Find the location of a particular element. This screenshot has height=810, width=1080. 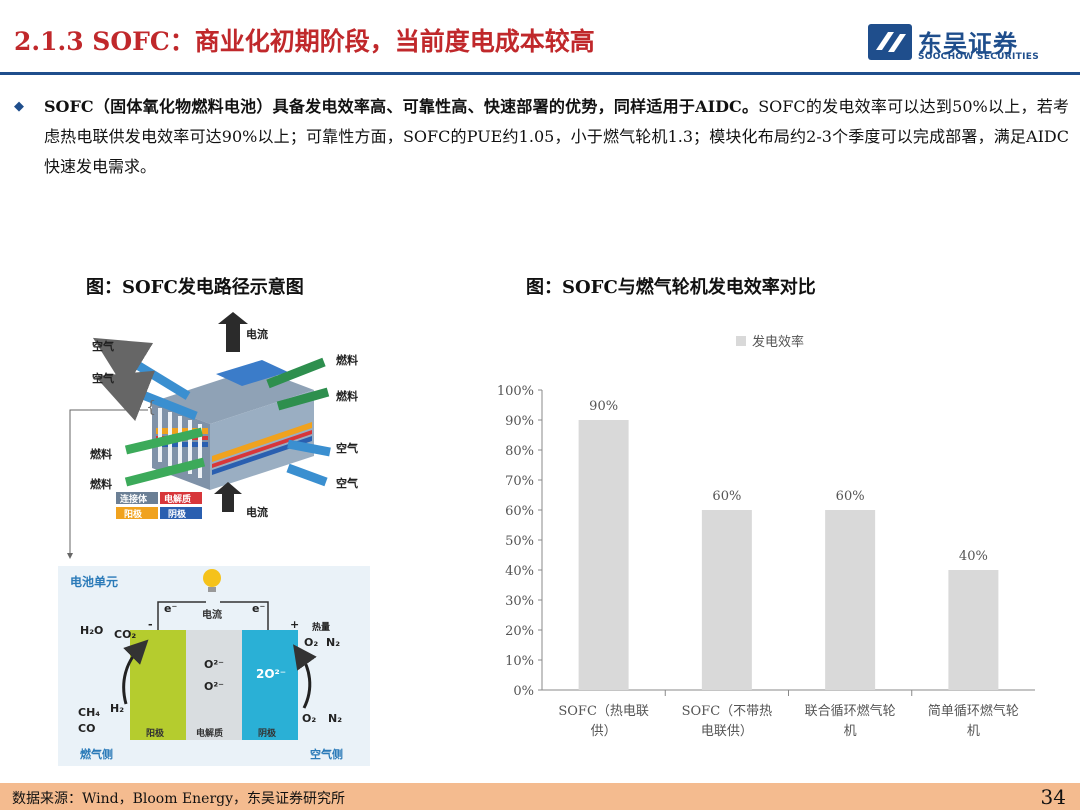

label-fuel-l1: 燃料 is located at coordinates (100, 454).